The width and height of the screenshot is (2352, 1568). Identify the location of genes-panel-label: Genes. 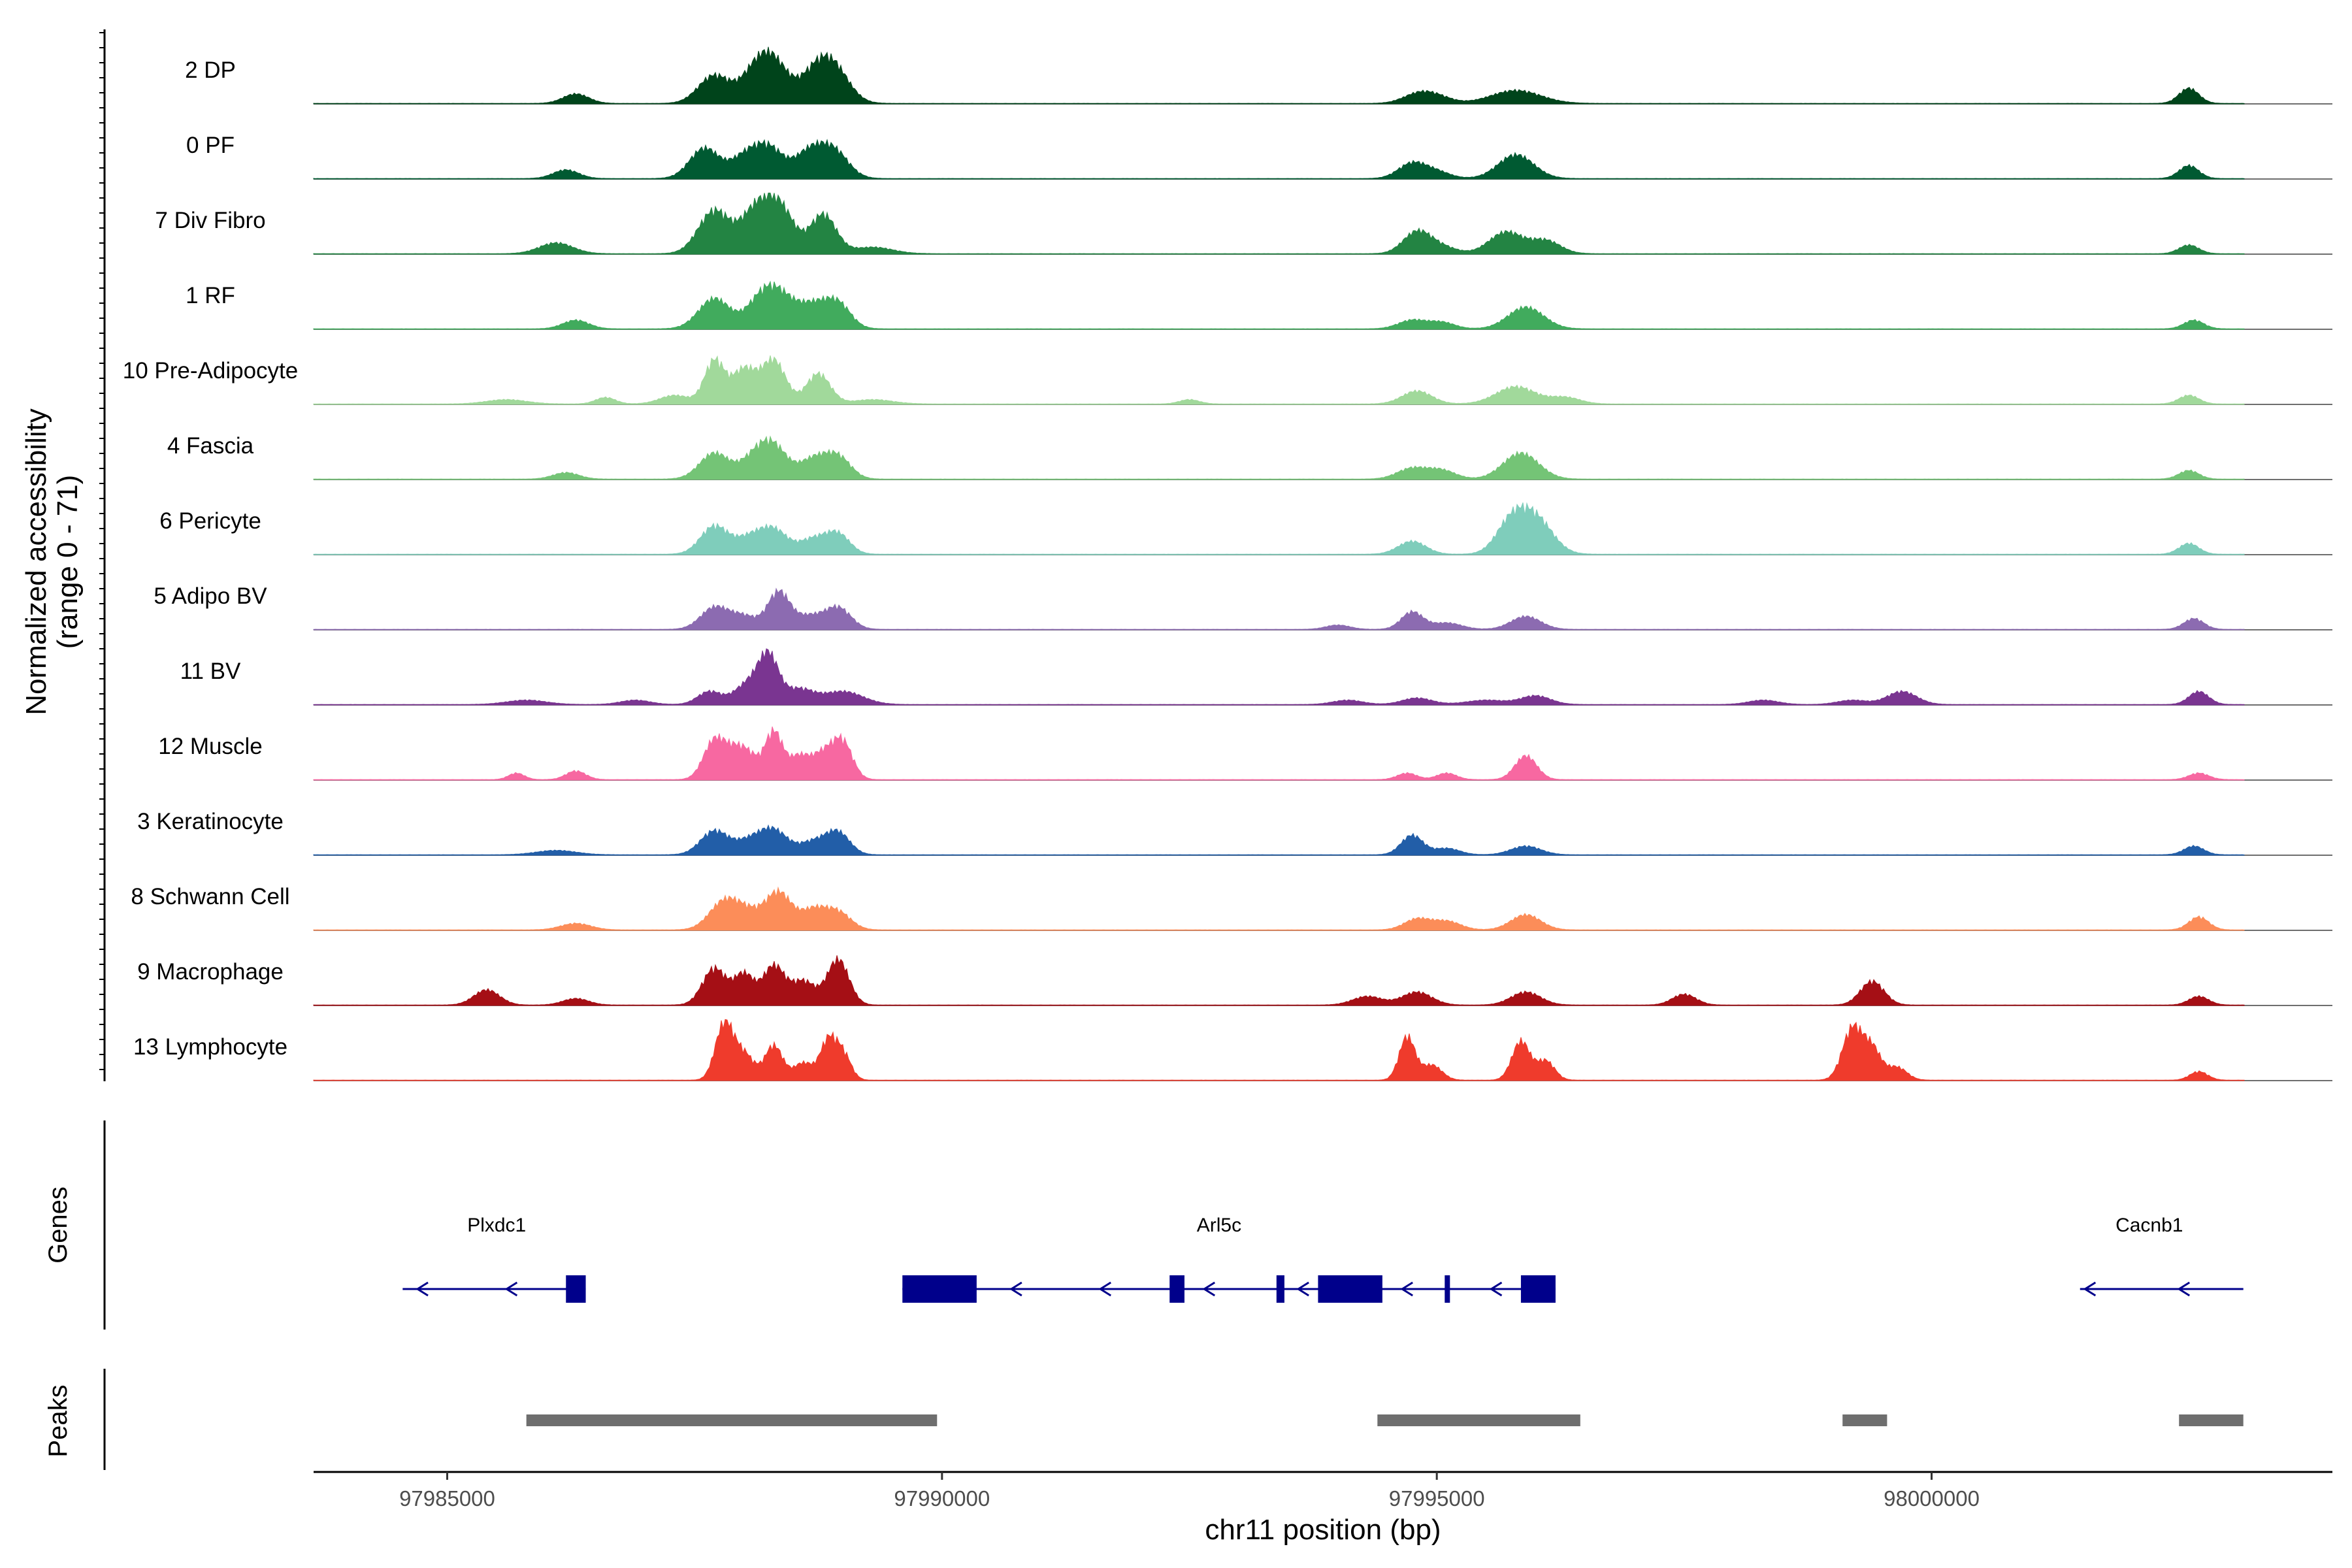
(58, 1225).